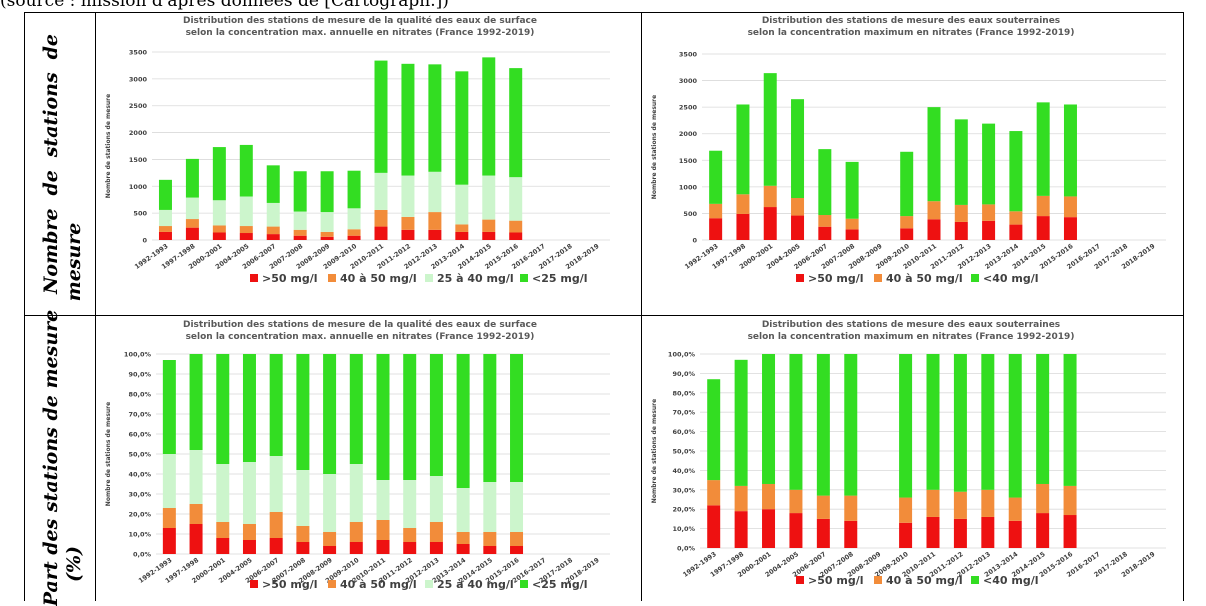 The height and width of the screenshot is (606, 1206). I want to click on legend-label: <40 mg/l, so click(1010, 278).